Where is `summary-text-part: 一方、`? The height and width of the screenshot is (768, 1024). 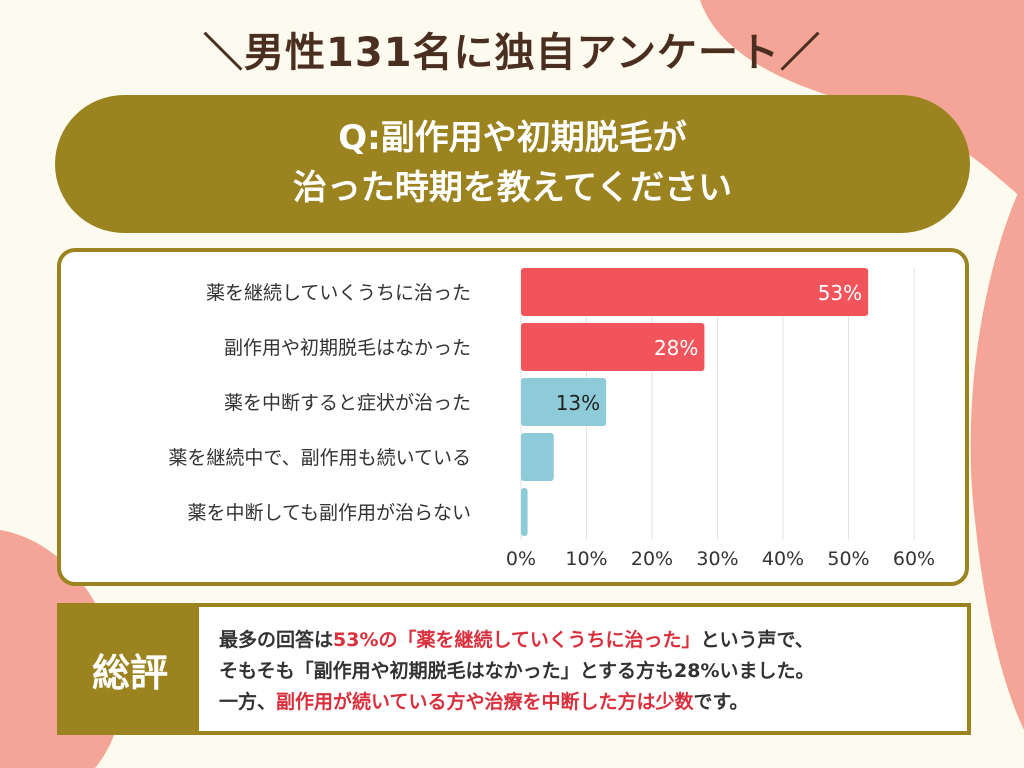
summary-text-part: 一方、 is located at coordinates (248, 702).